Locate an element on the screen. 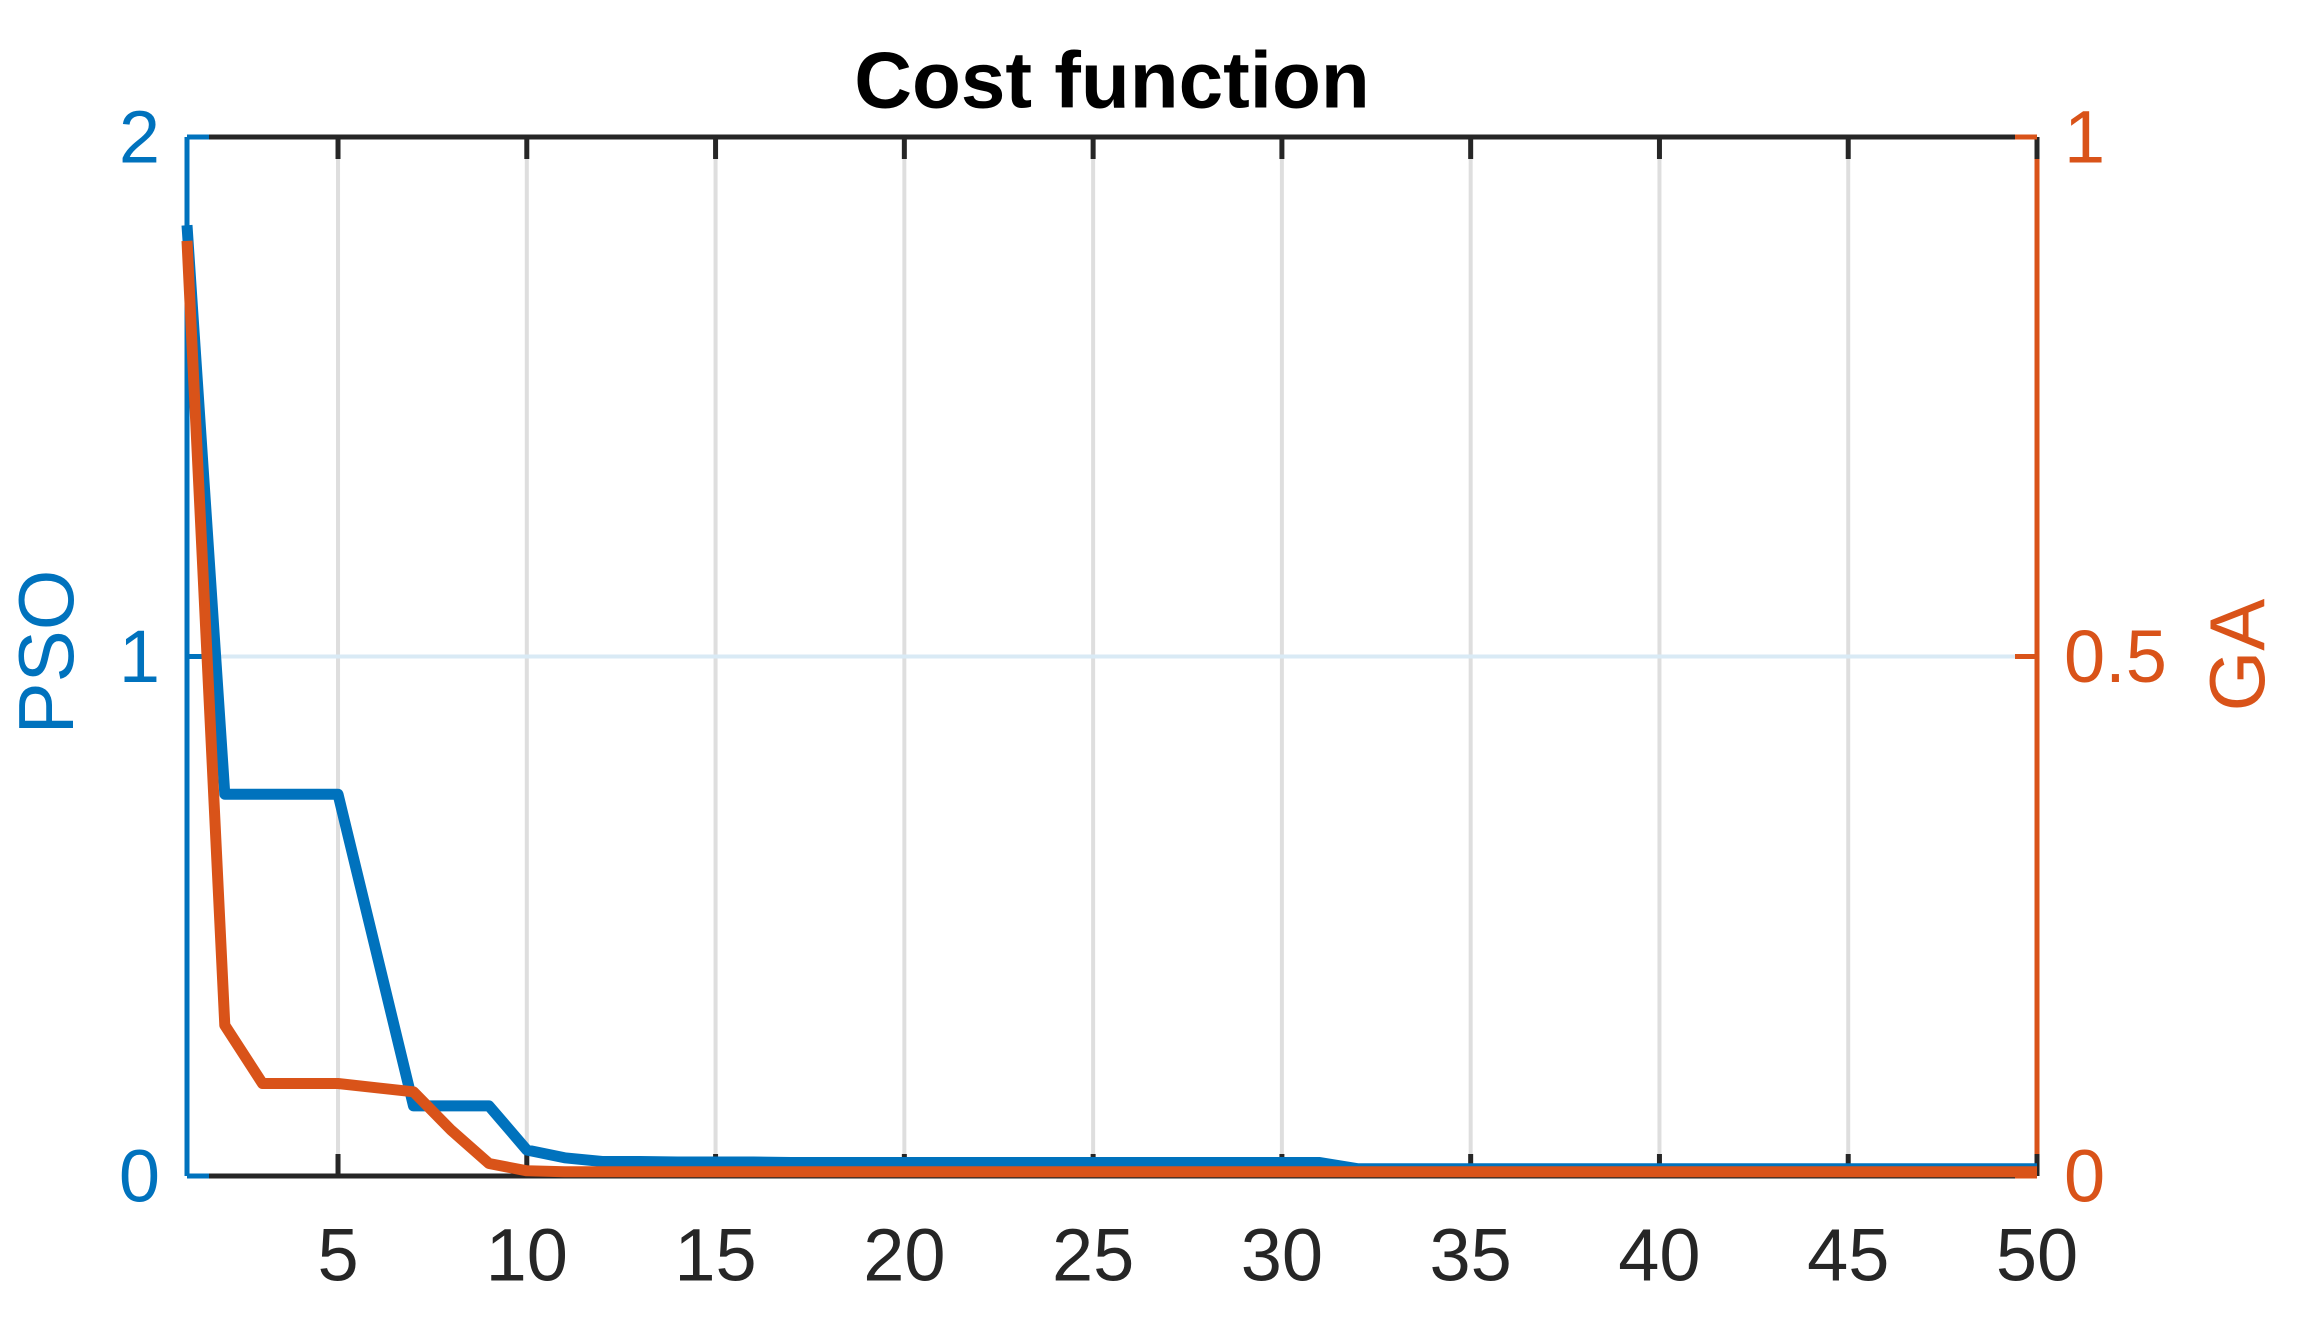  right-y-tick-label: 0.5 is located at coordinates (2115, 656).